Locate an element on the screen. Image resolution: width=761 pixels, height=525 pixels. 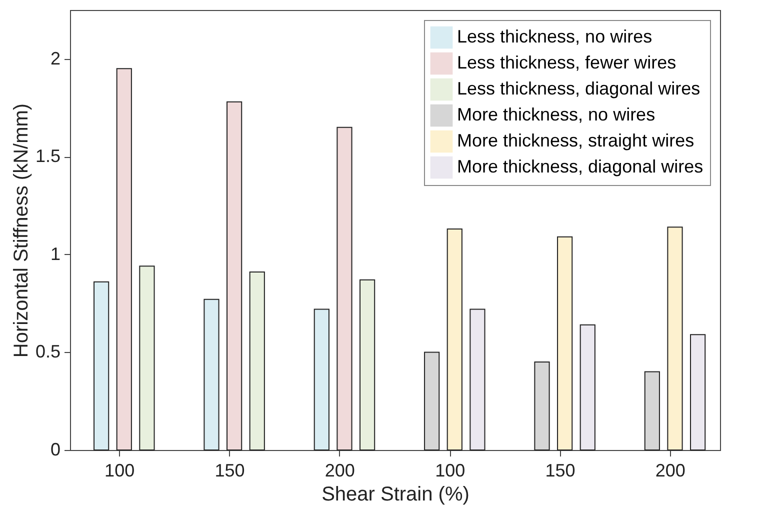
legend-label: More thickness, straight wires is located at coordinates (575, 140).